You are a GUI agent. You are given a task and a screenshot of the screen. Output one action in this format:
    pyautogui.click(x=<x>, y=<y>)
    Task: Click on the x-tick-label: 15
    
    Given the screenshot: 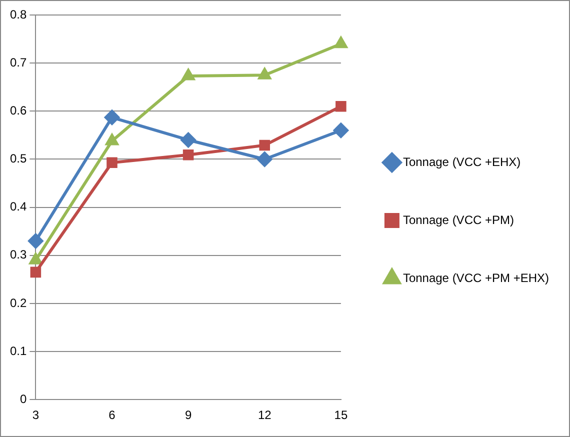 What is the action you would take?
    pyautogui.click(x=341, y=415)
    